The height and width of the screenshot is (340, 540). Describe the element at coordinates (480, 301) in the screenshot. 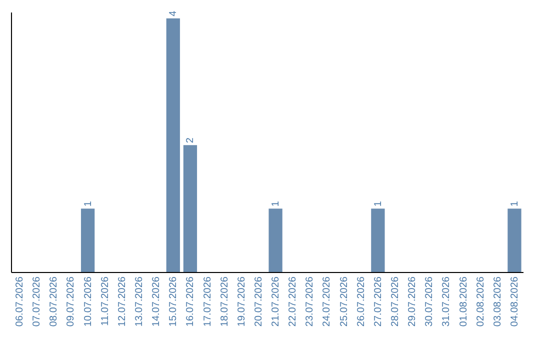

I see `x-tick-label: 02.08.2026` at that location.